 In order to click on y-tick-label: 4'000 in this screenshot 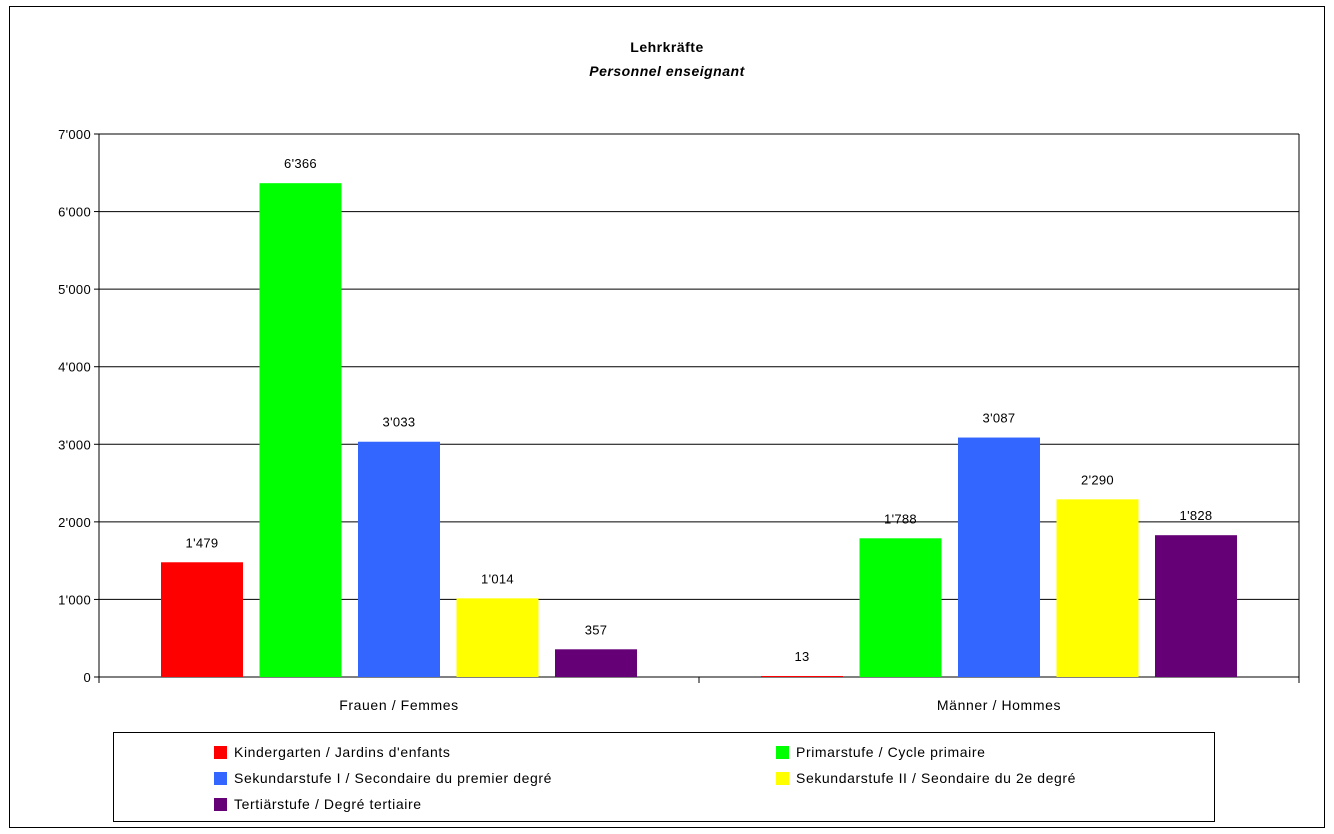, I will do `click(74, 367)`.